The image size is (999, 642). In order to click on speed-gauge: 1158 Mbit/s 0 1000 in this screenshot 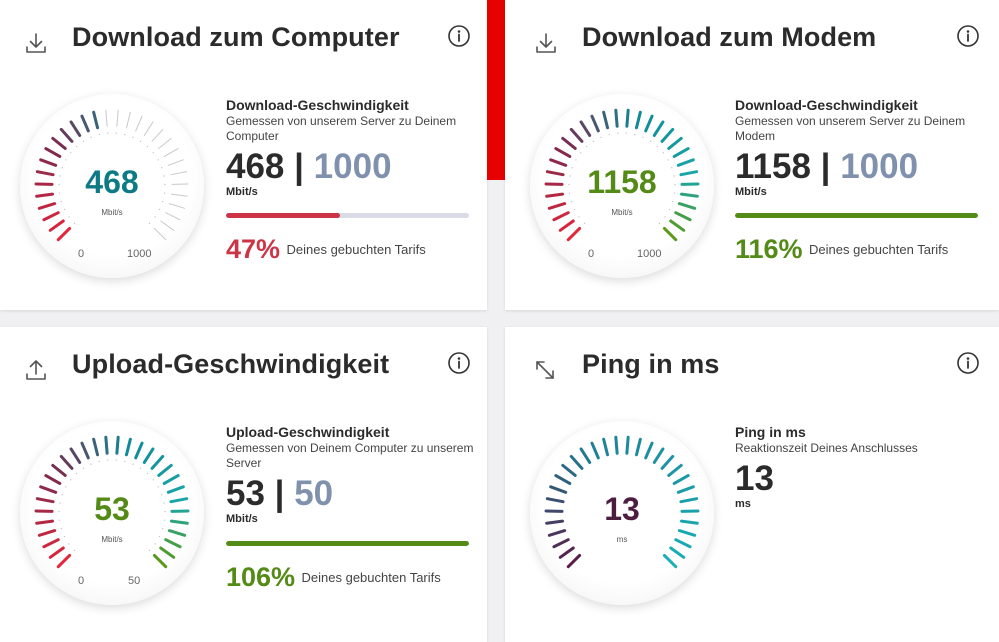, I will do `click(622, 186)`.